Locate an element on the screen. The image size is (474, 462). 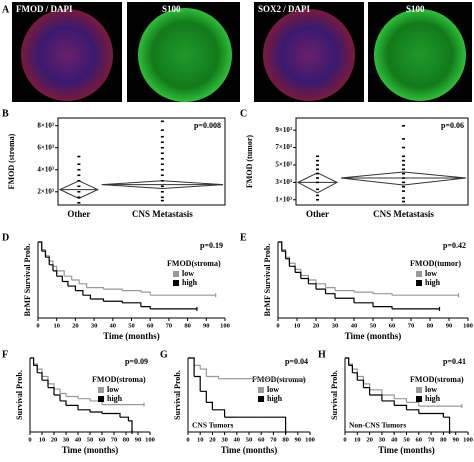
note: Non-CNS Tumors is located at coordinates (377, 425).